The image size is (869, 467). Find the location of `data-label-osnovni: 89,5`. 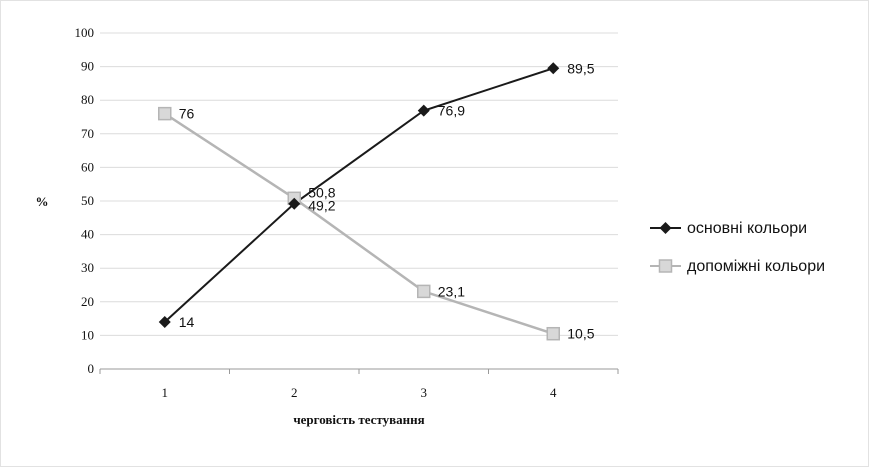

data-label-osnovni: 89,5 is located at coordinates (580, 68).